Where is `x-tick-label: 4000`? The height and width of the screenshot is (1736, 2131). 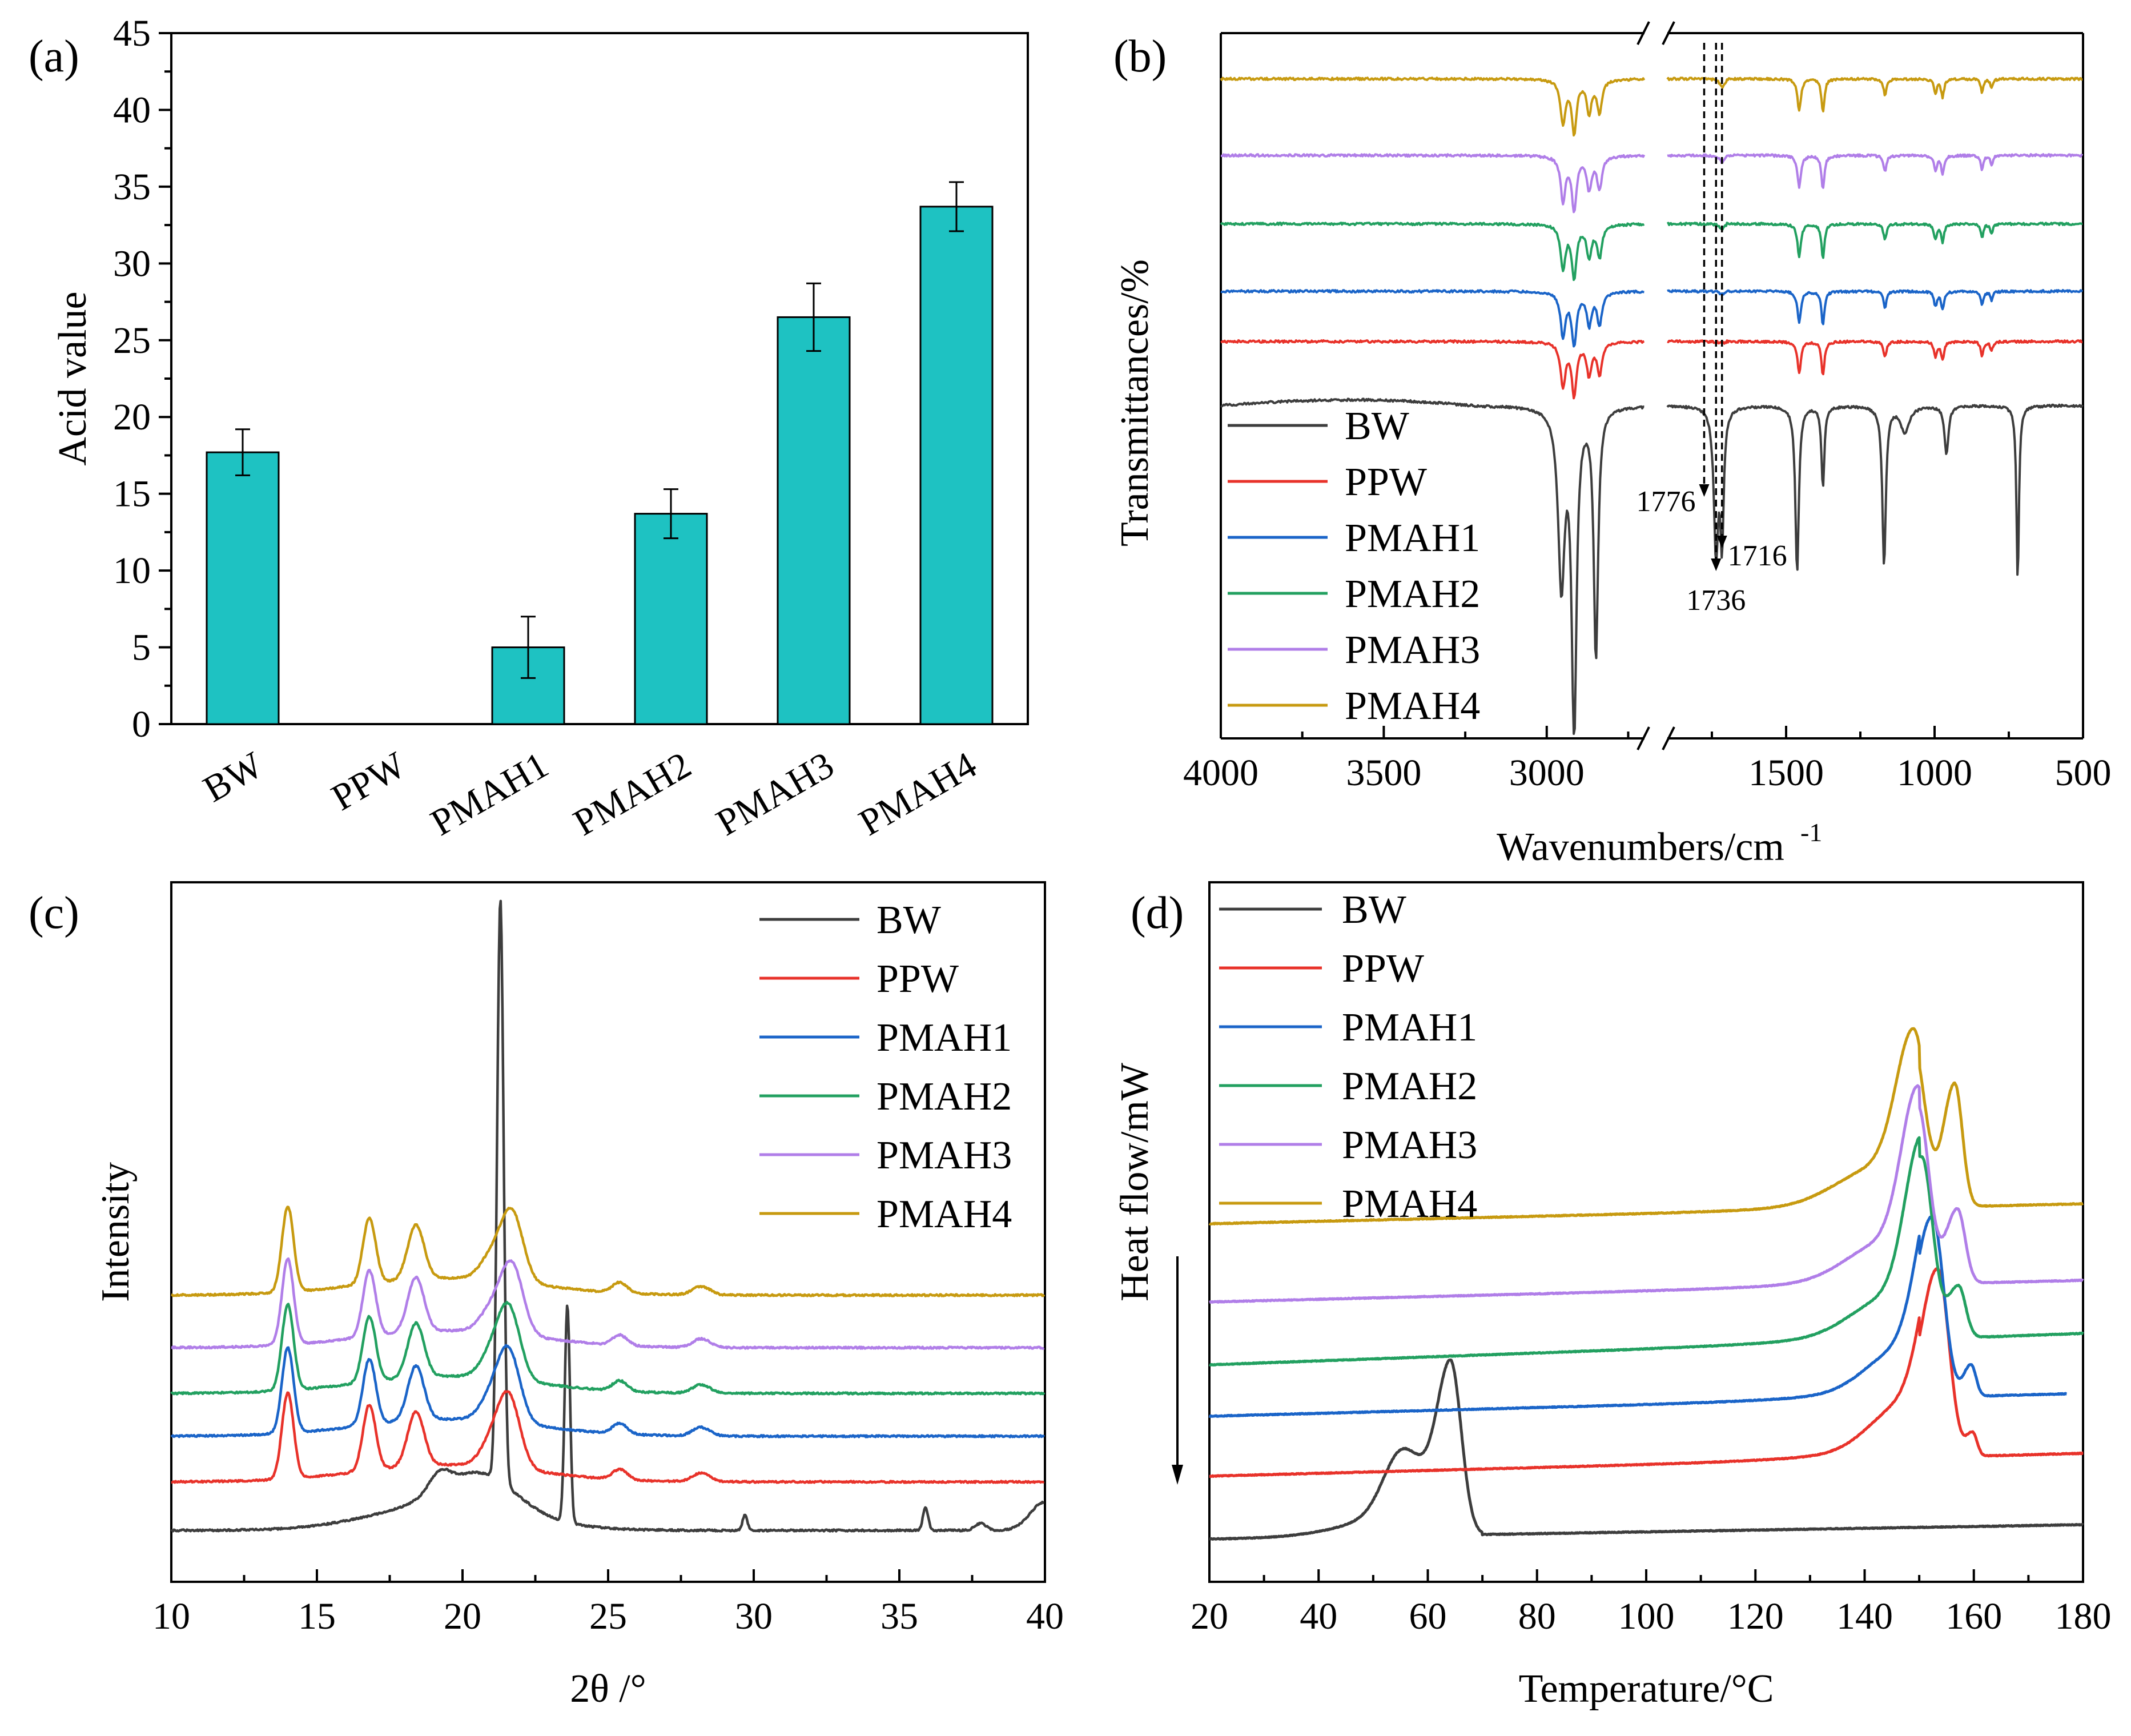
x-tick-label: 4000 is located at coordinates (1221, 773).